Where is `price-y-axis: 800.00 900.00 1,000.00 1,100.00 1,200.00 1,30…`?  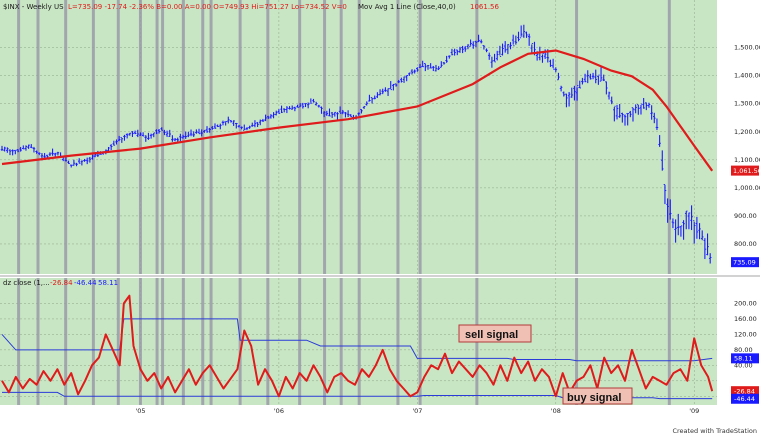
price-y-axis: 800.00 900.00 1,000.00 1,100.00 1,200.00 1,30… is located at coordinates (747, 146).